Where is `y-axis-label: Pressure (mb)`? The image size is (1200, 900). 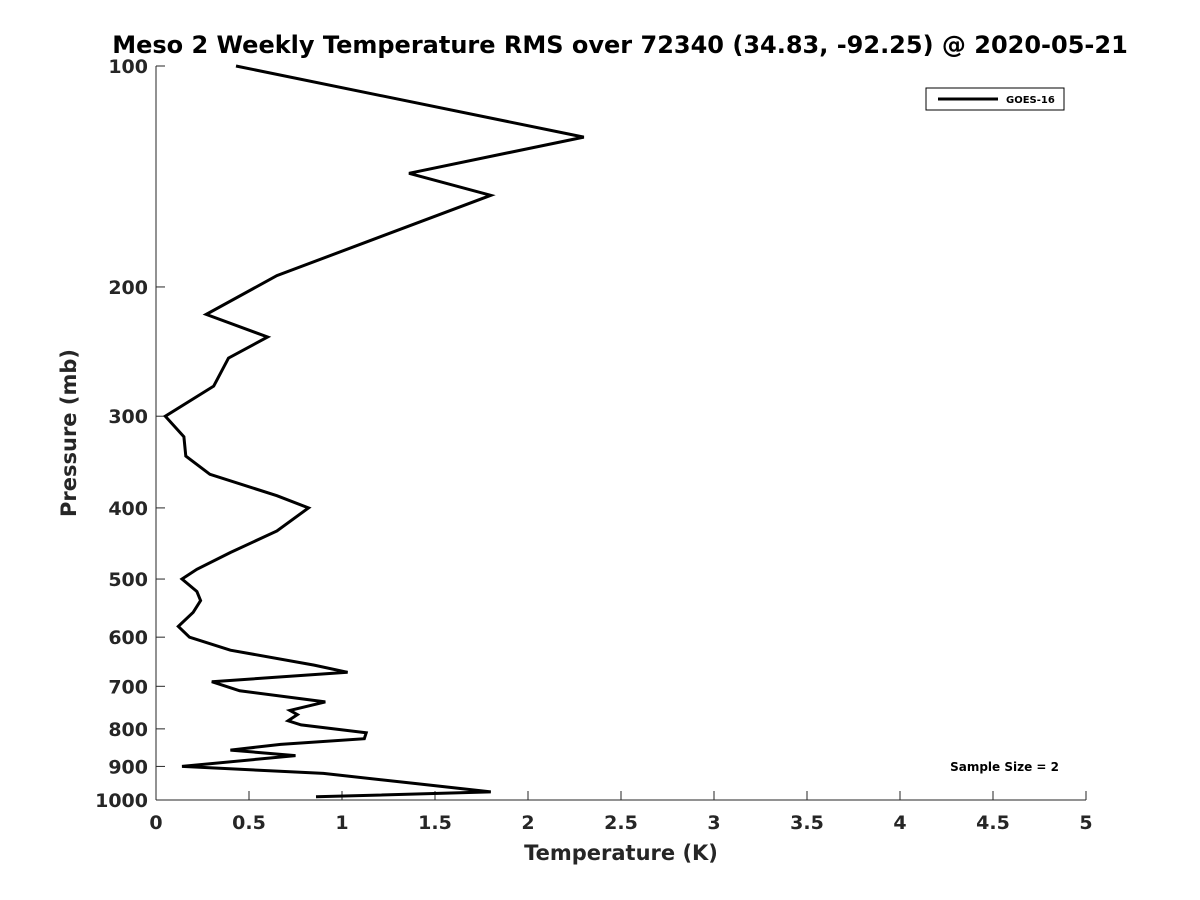 y-axis-label: Pressure (mb) is located at coordinates (69, 433).